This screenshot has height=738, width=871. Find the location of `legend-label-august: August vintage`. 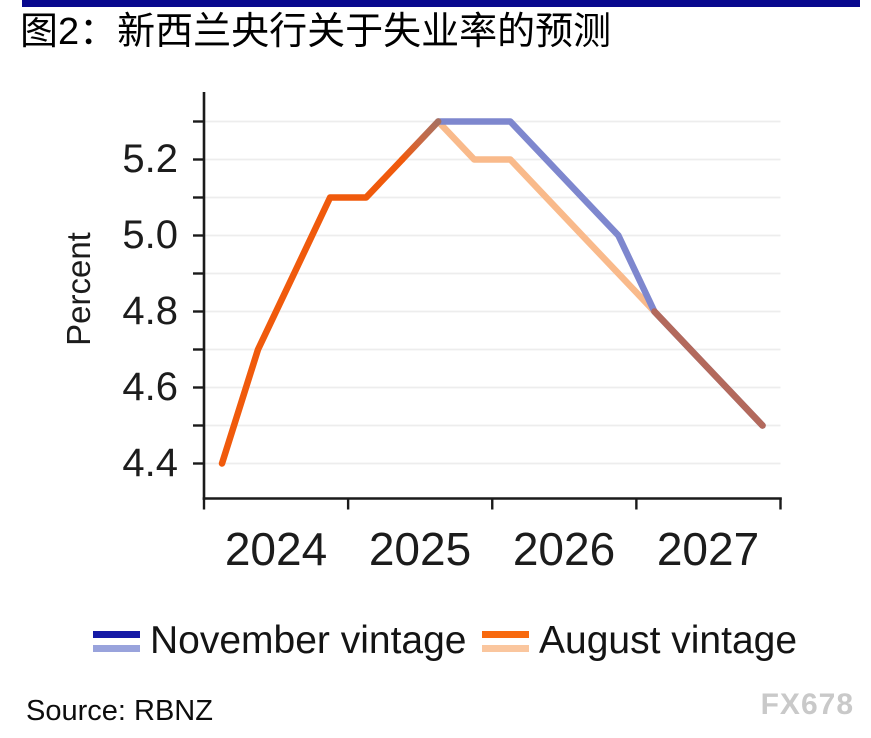

legend-label-august: August vintage is located at coordinates (668, 640).